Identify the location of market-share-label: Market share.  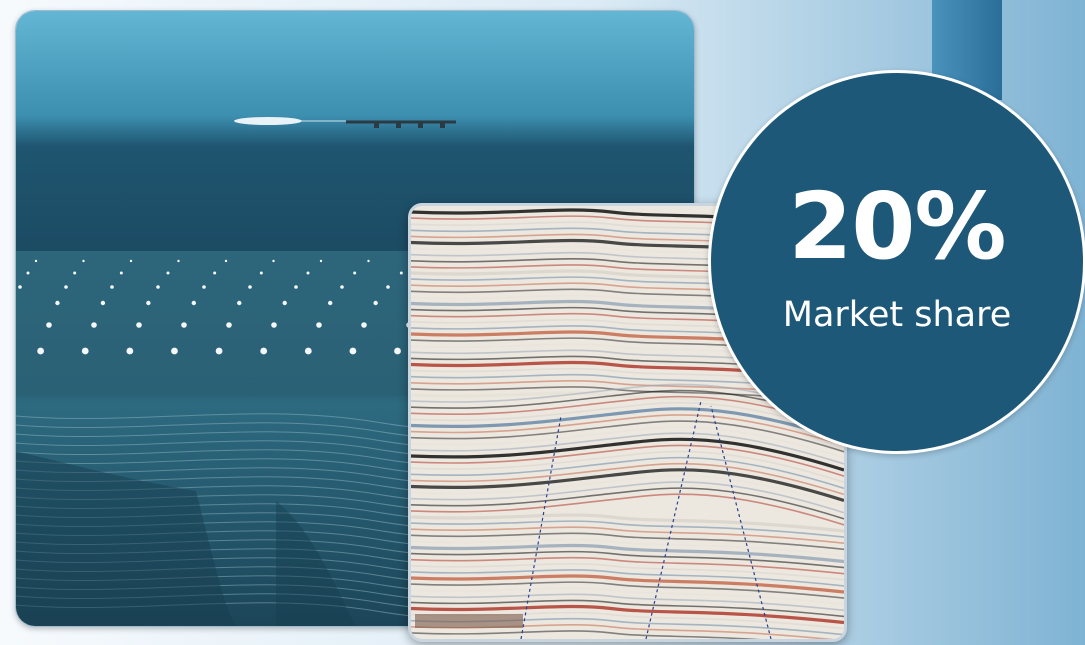
(897, 315).